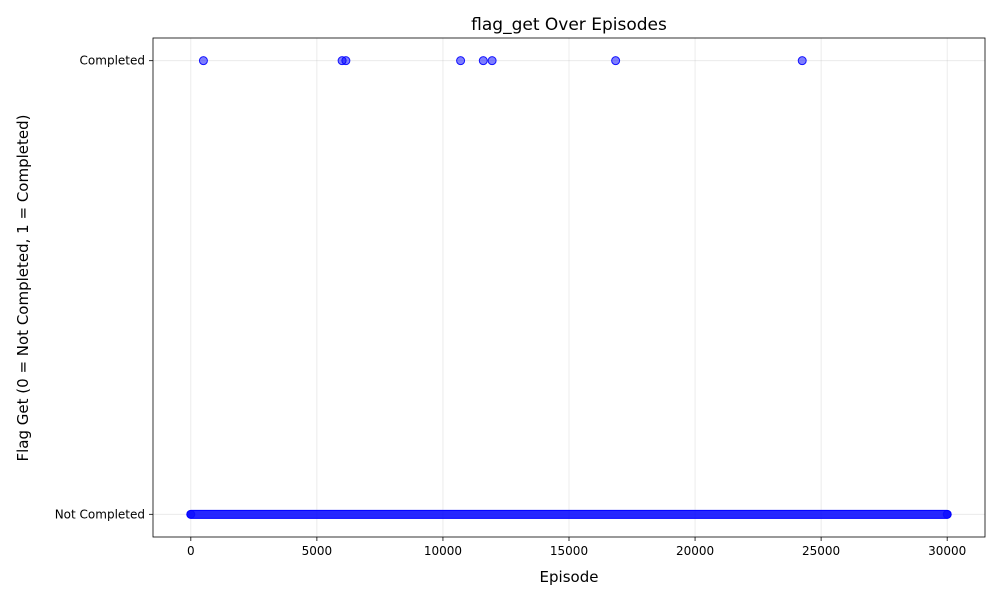 The image size is (1000, 600). What do you see at coordinates (821, 551) in the screenshot?
I see `x-tick-label: 25000` at bounding box center [821, 551].